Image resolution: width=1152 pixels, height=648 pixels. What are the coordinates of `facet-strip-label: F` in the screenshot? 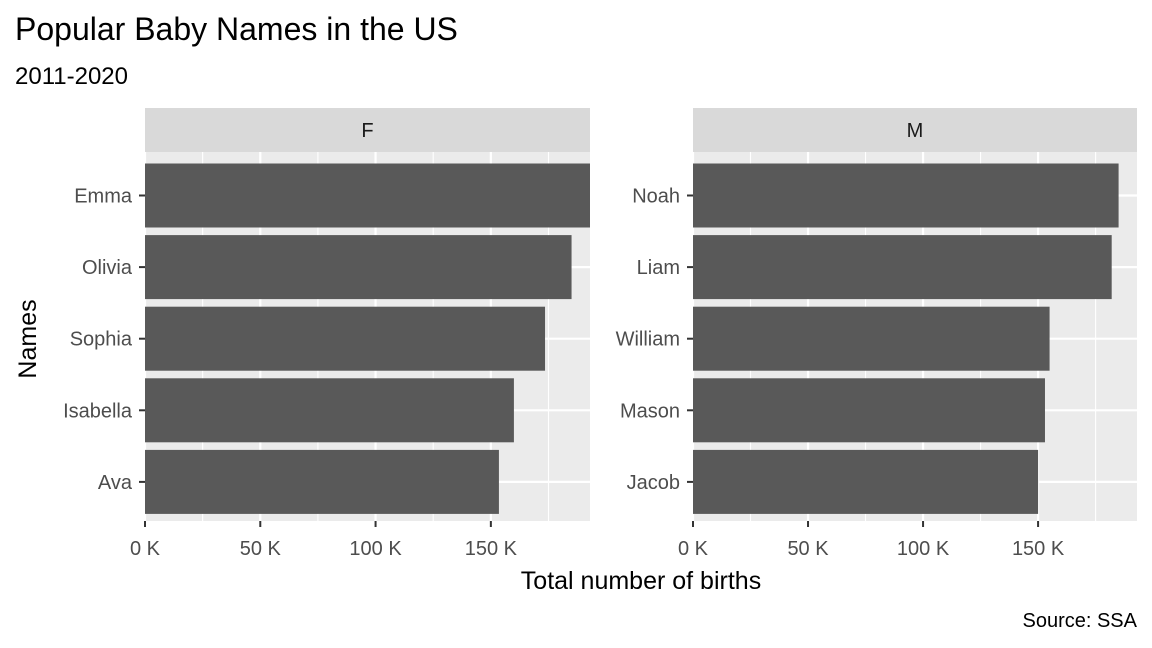 It's located at (367, 131).